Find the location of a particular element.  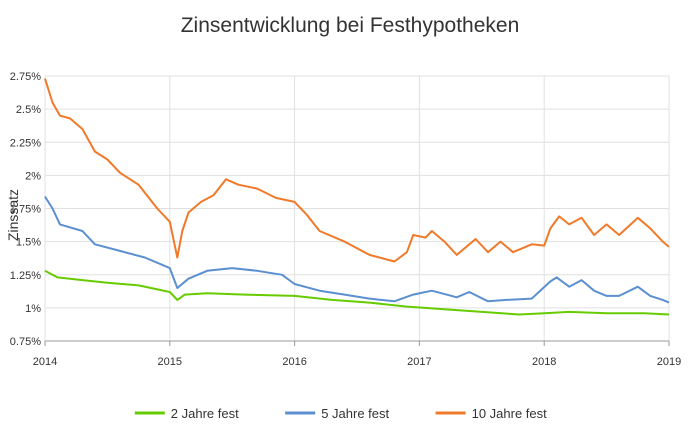

y-tick-label: 2.5% is located at coordinates (28, 110).